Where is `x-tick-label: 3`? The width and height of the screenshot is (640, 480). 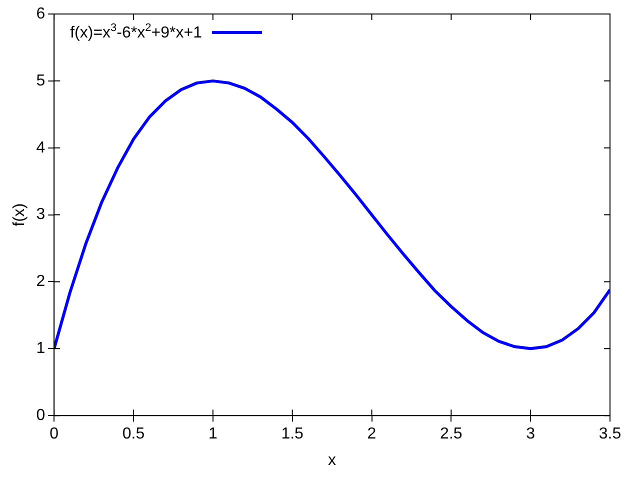 x-tick-label: 3 is located at coordinates (531, 434).